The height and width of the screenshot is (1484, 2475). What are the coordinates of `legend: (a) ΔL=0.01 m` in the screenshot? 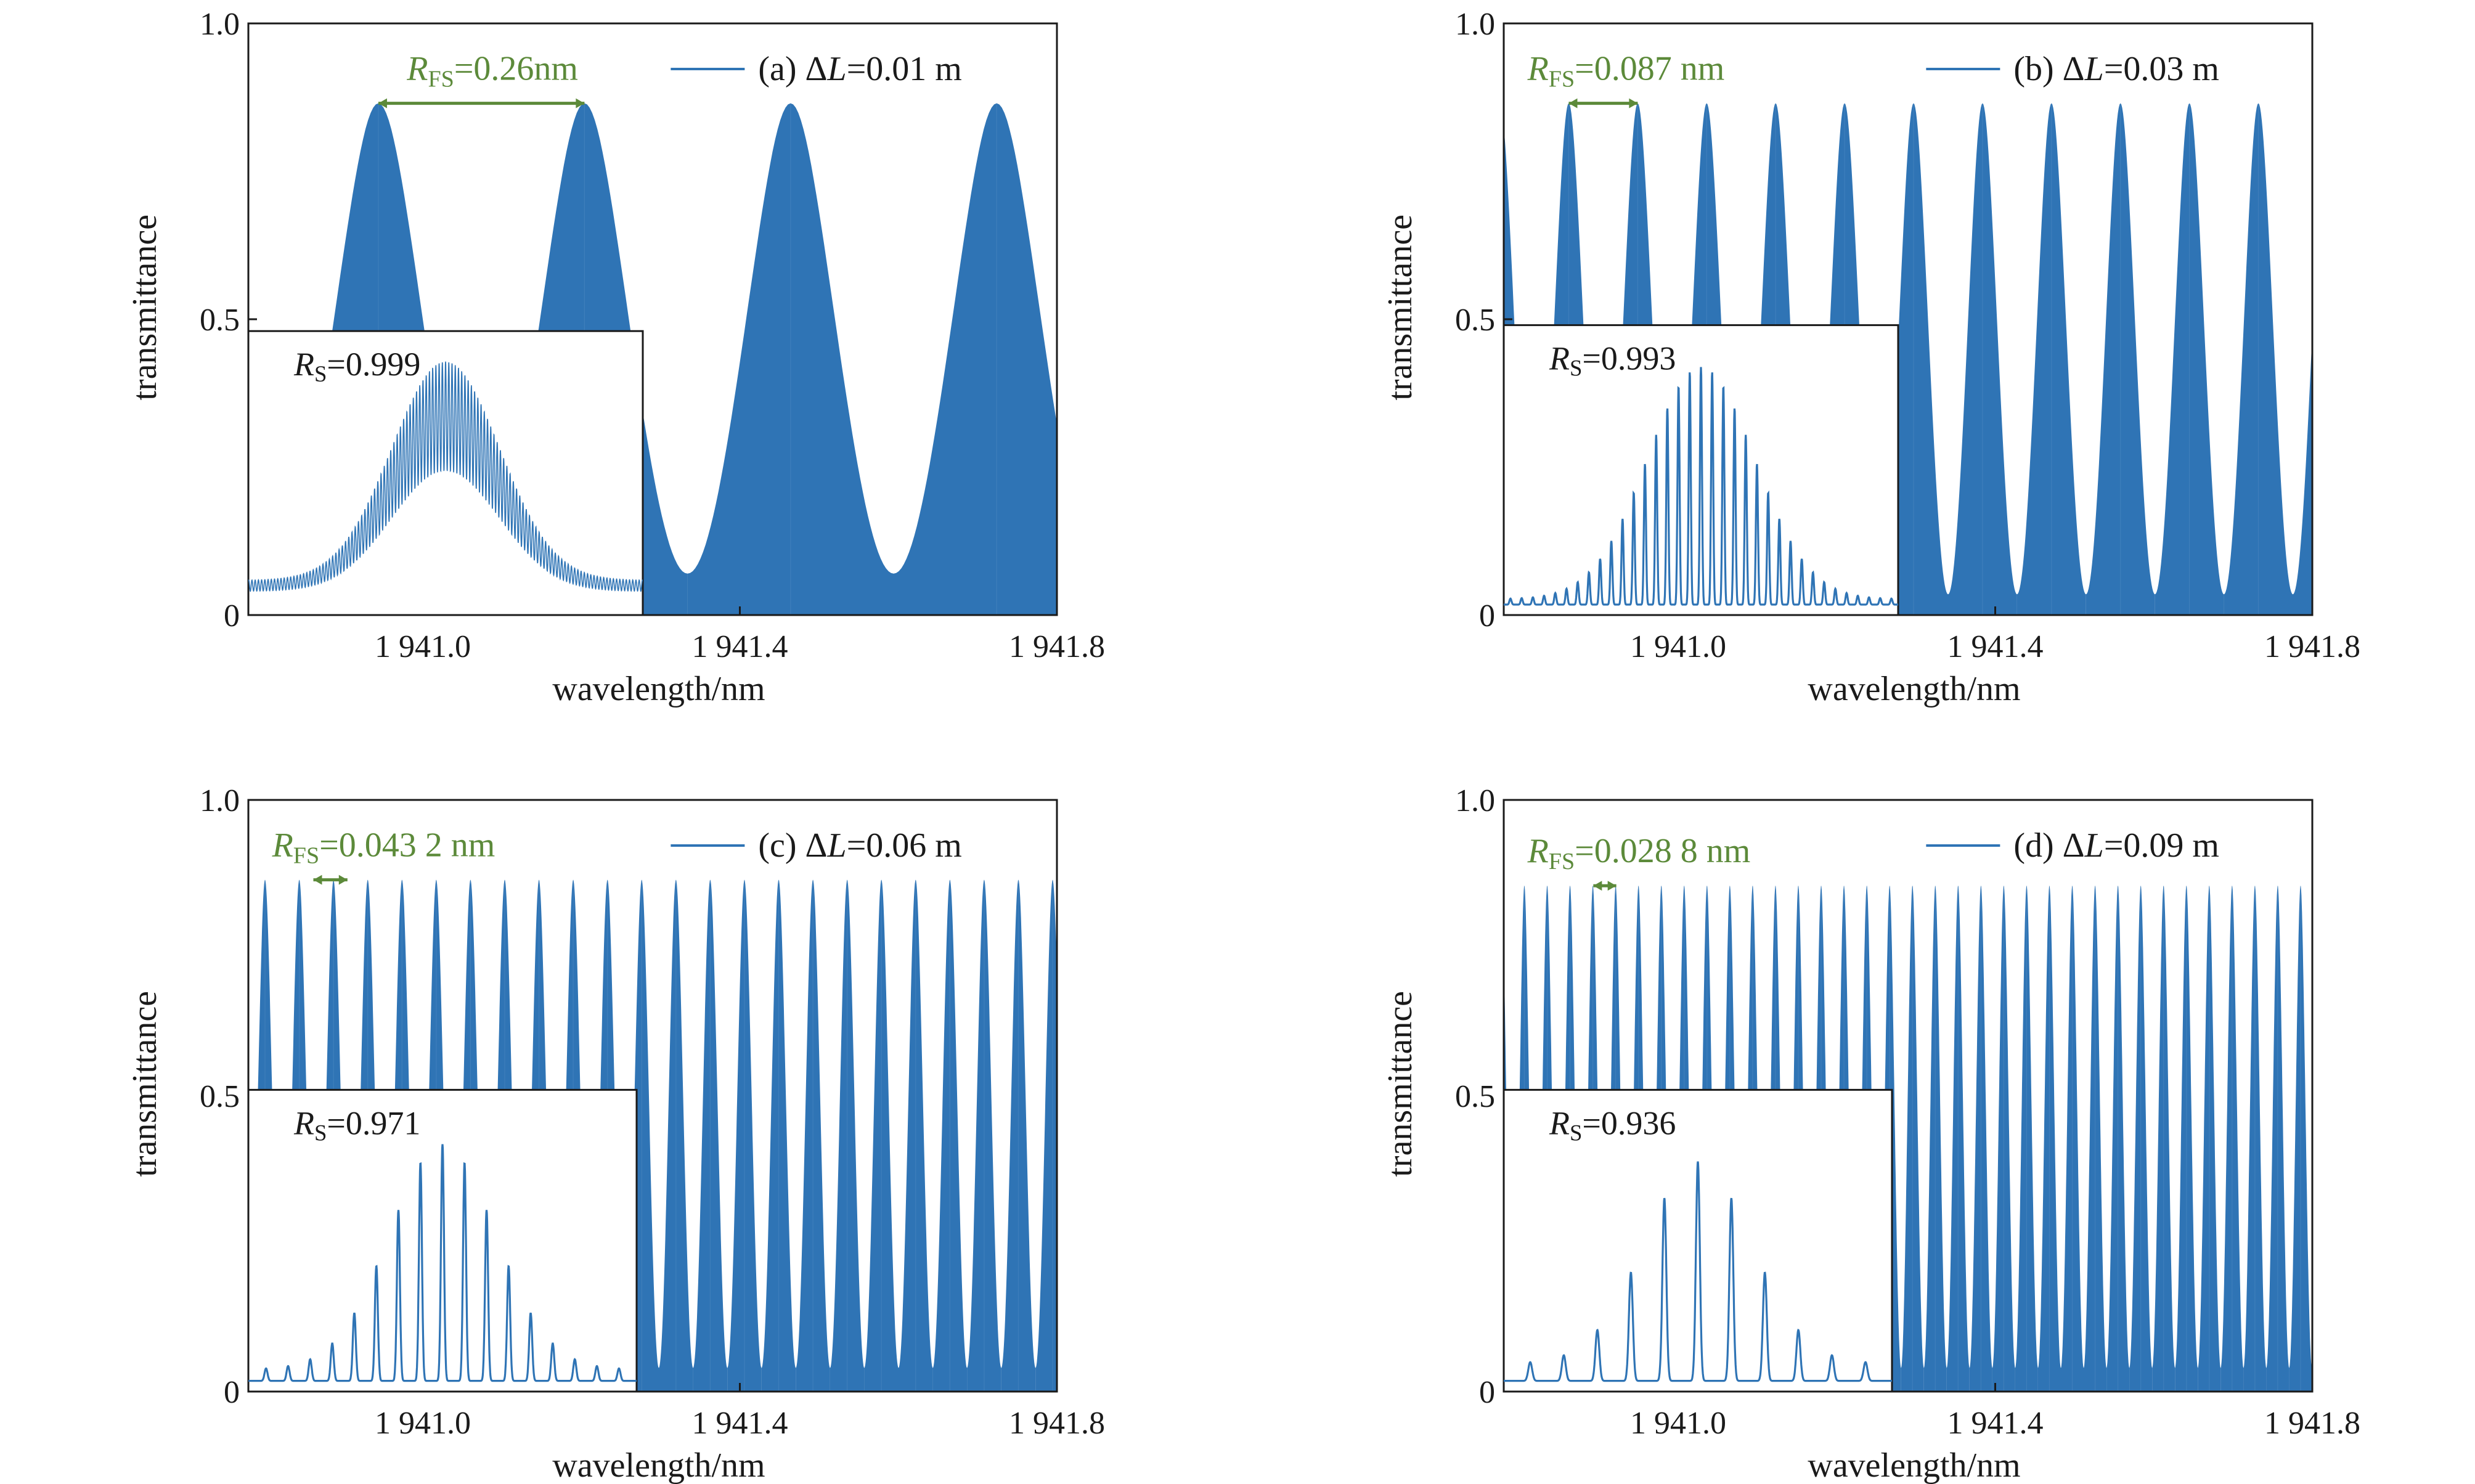 It's located at (816, 69).